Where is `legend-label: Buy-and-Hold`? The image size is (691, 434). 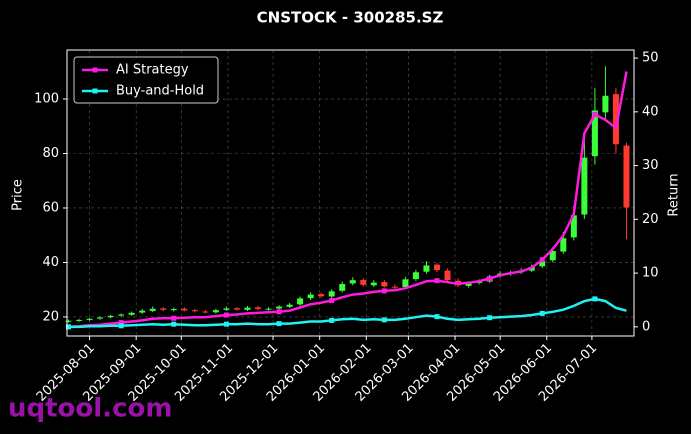 legend-label: Buy-and-Hold is located at coordinates (160, 91).